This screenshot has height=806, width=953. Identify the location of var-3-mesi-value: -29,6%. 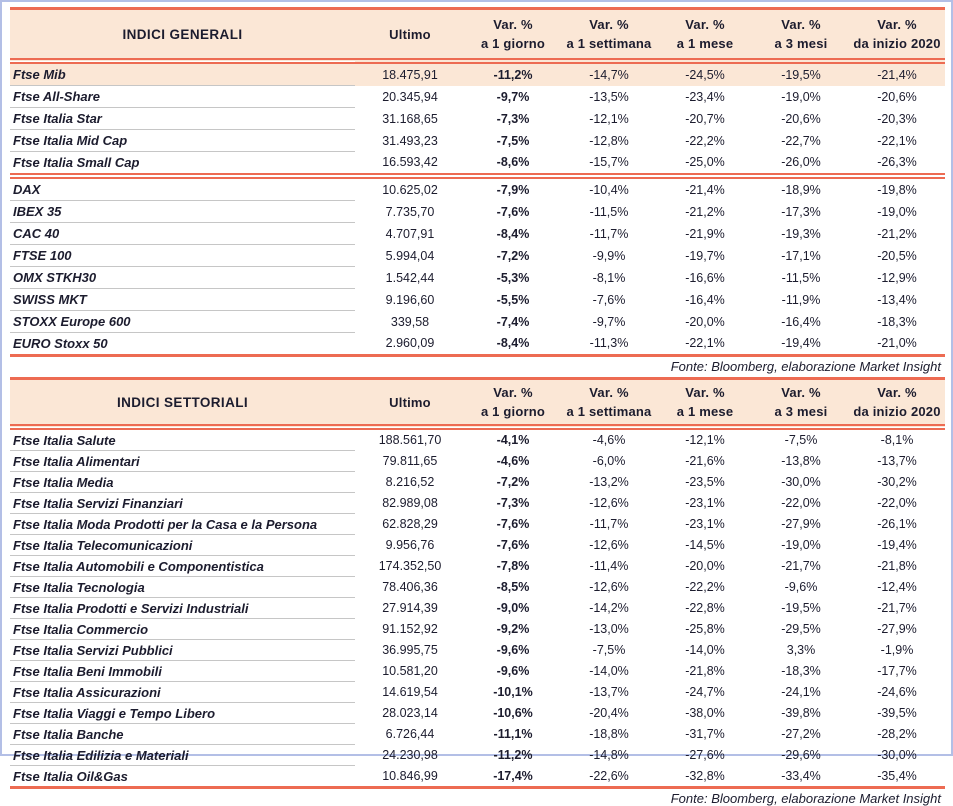
(801, 755).